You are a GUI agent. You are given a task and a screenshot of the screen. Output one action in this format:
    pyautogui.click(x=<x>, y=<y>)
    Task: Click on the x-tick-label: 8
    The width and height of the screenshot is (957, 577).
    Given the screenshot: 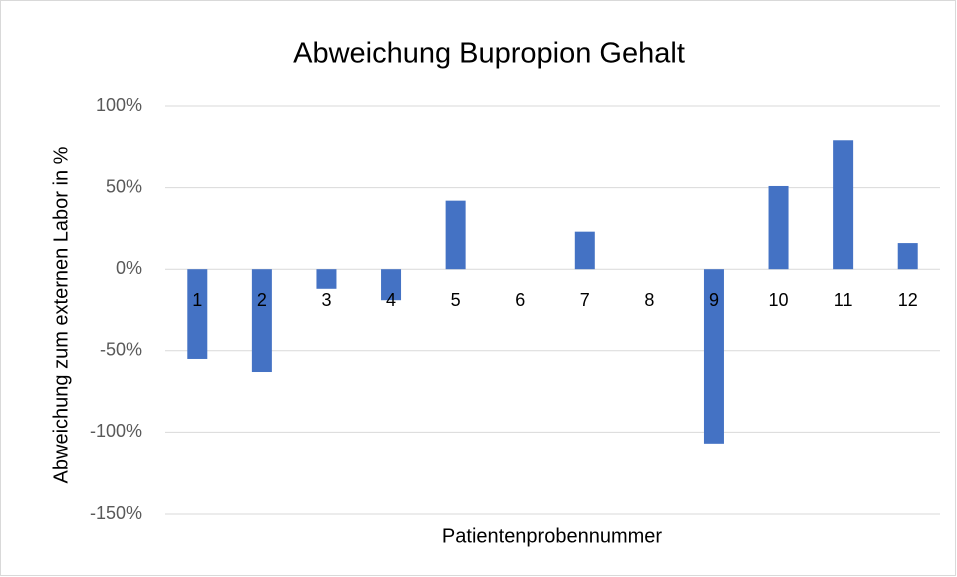 What is the action you would take?
    pyautogui.click(x=649, y=300)
    